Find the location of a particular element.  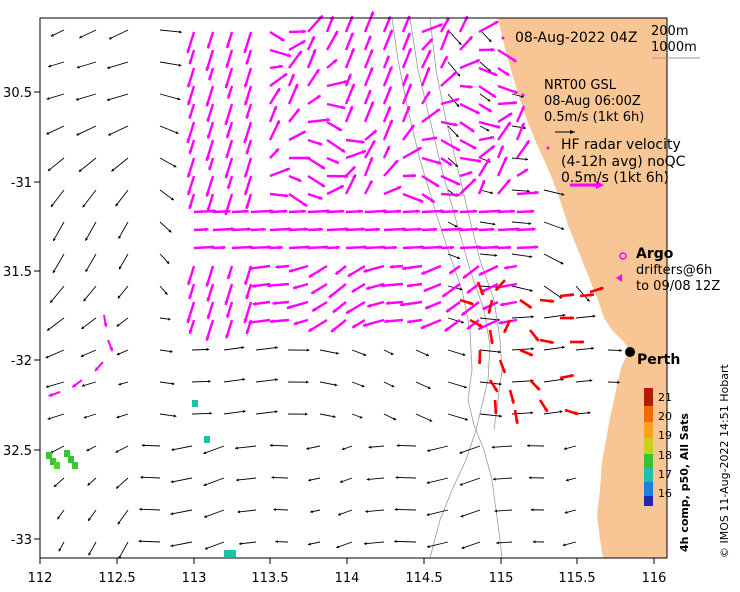

colorbar-tick: 17 is located at coordinates (665, 474).